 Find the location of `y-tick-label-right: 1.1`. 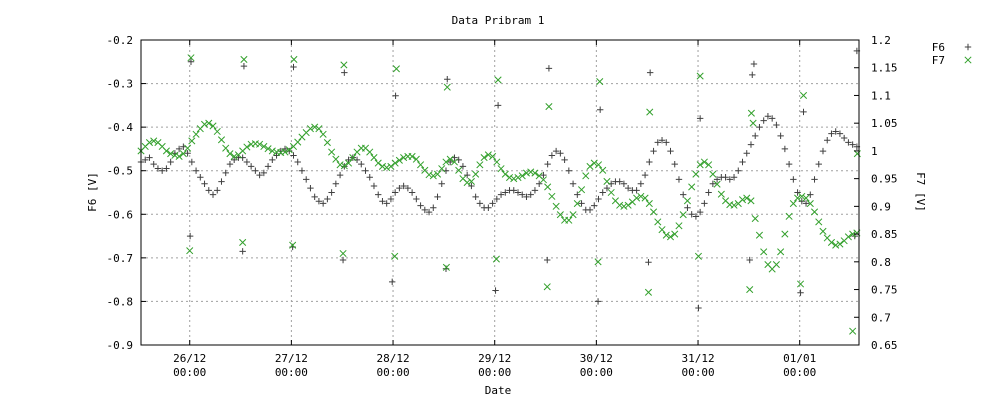

y-tick-label-right: 1.1 is located at coordinates (881, 95).